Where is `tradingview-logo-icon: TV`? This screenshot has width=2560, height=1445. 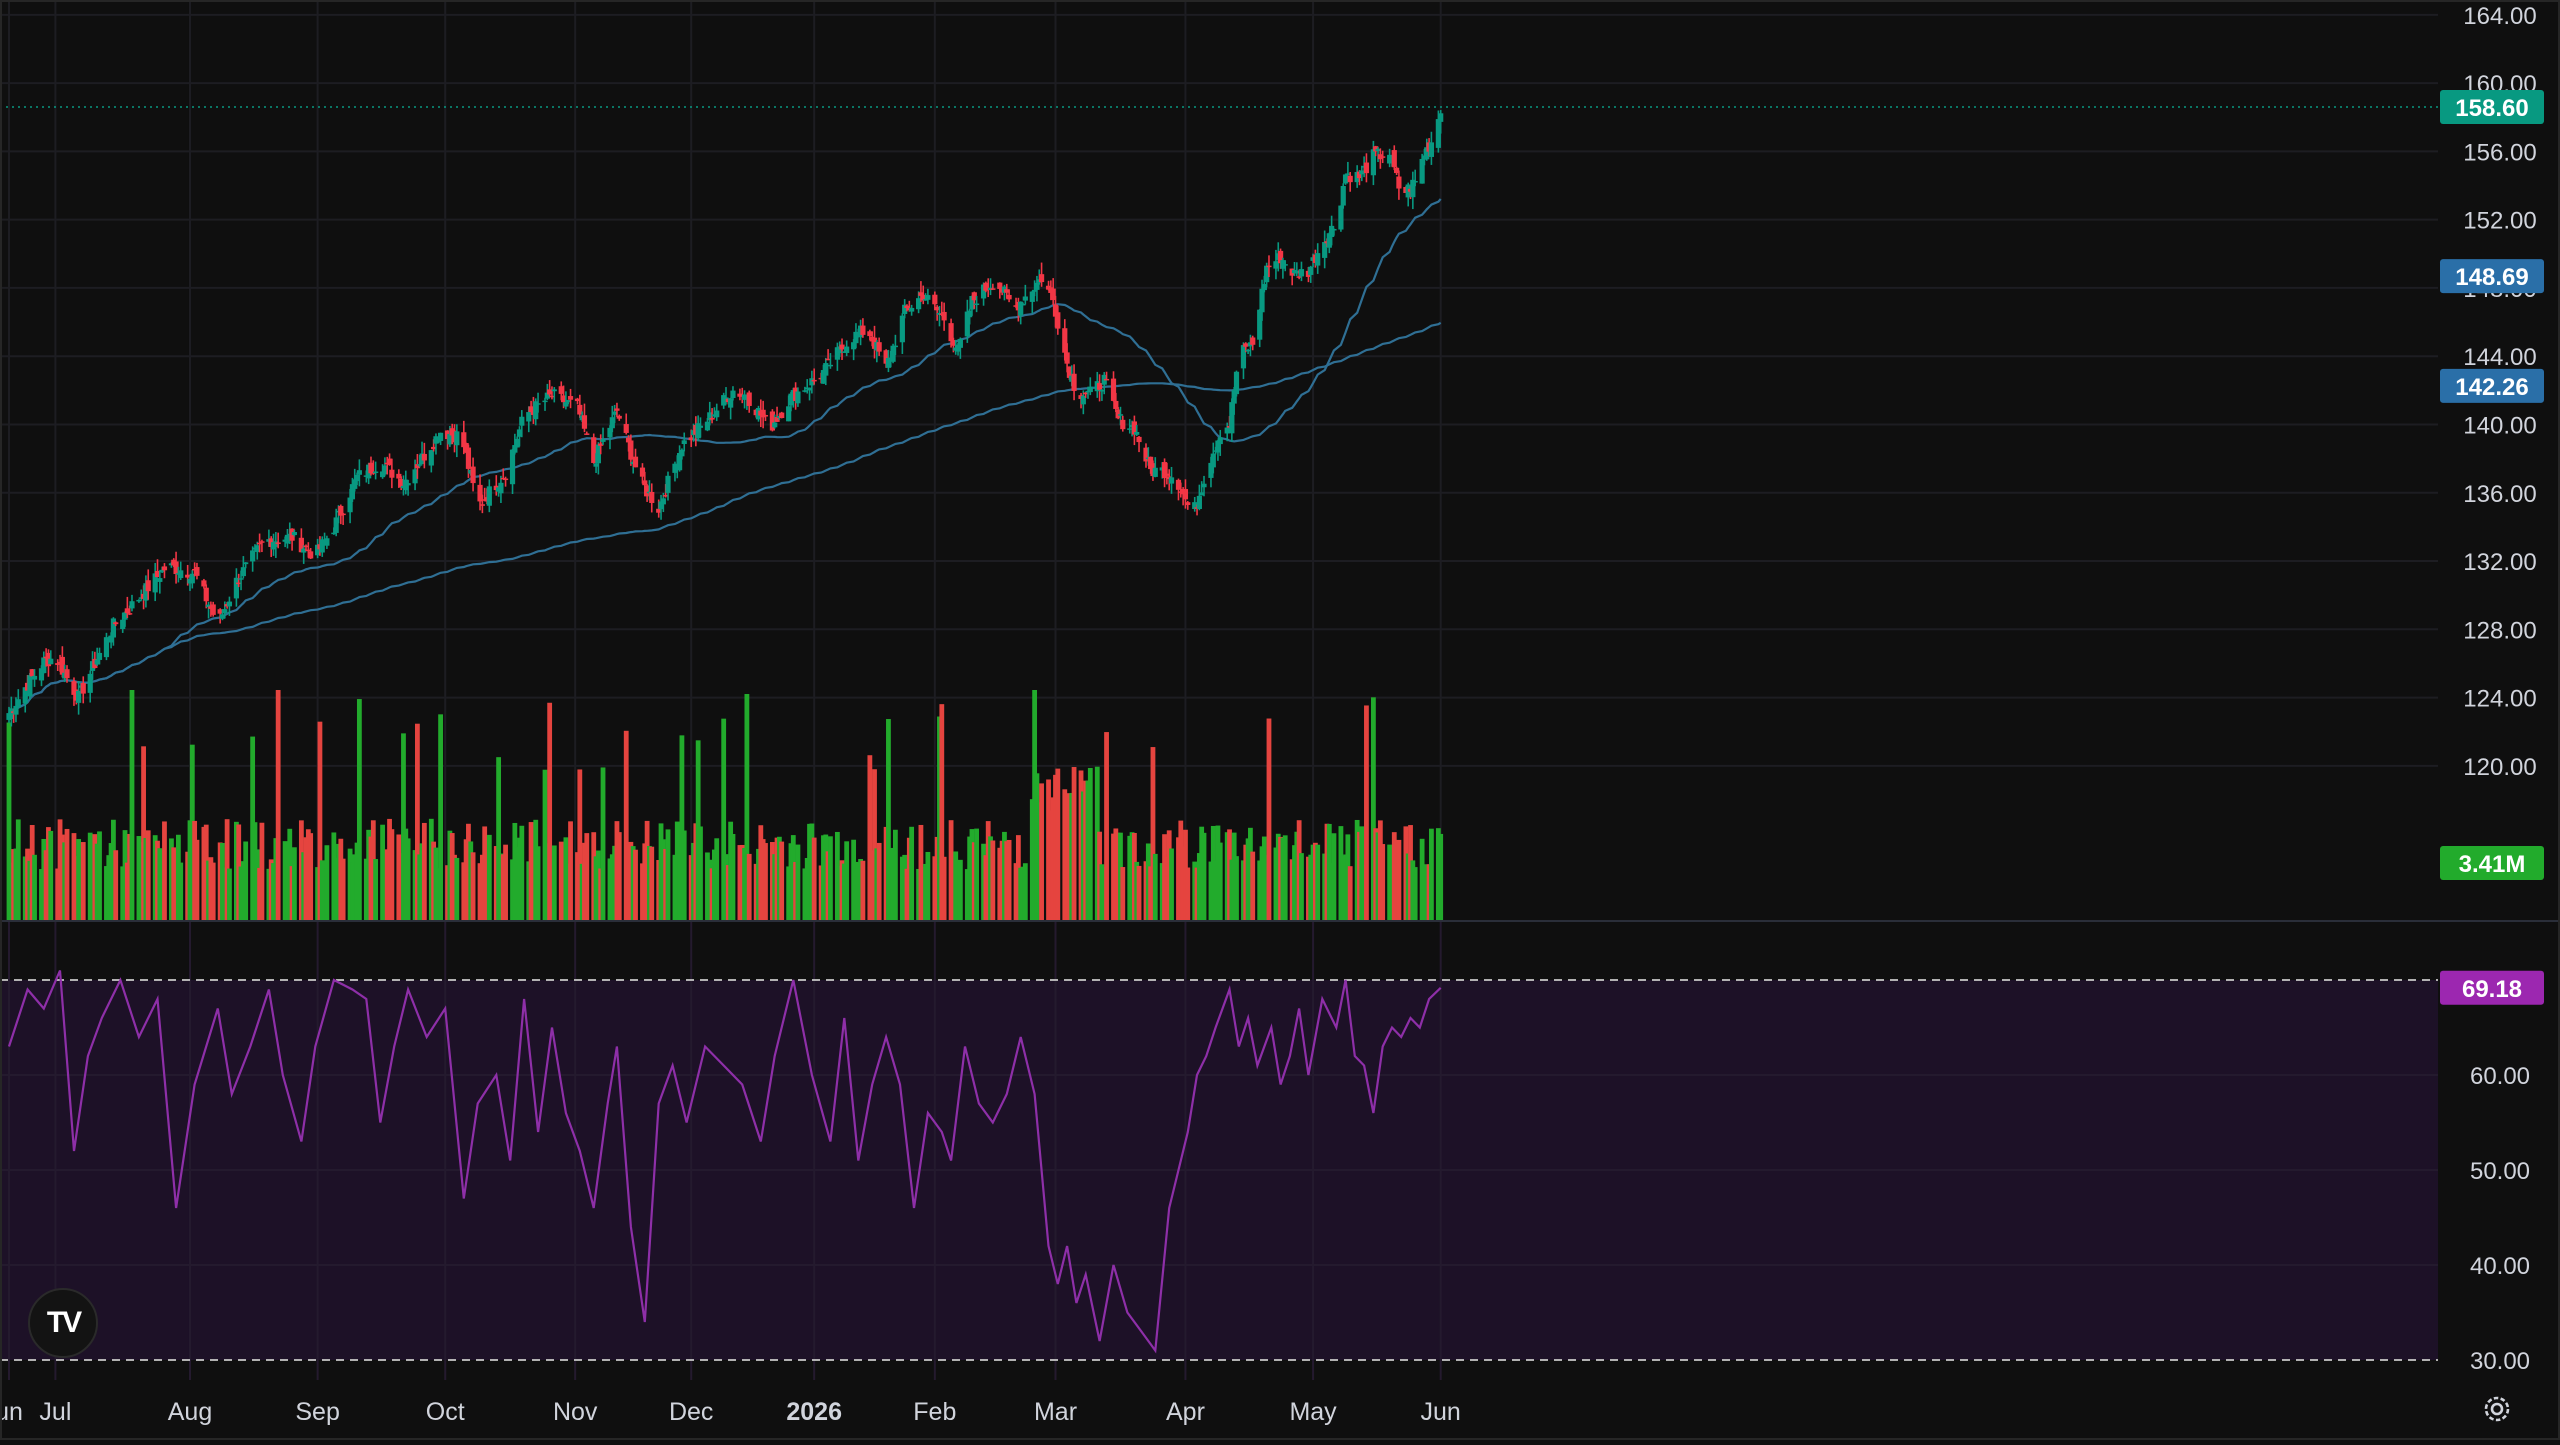 tradingview-logo-icon: TV is located at coordinates (63, 1323).